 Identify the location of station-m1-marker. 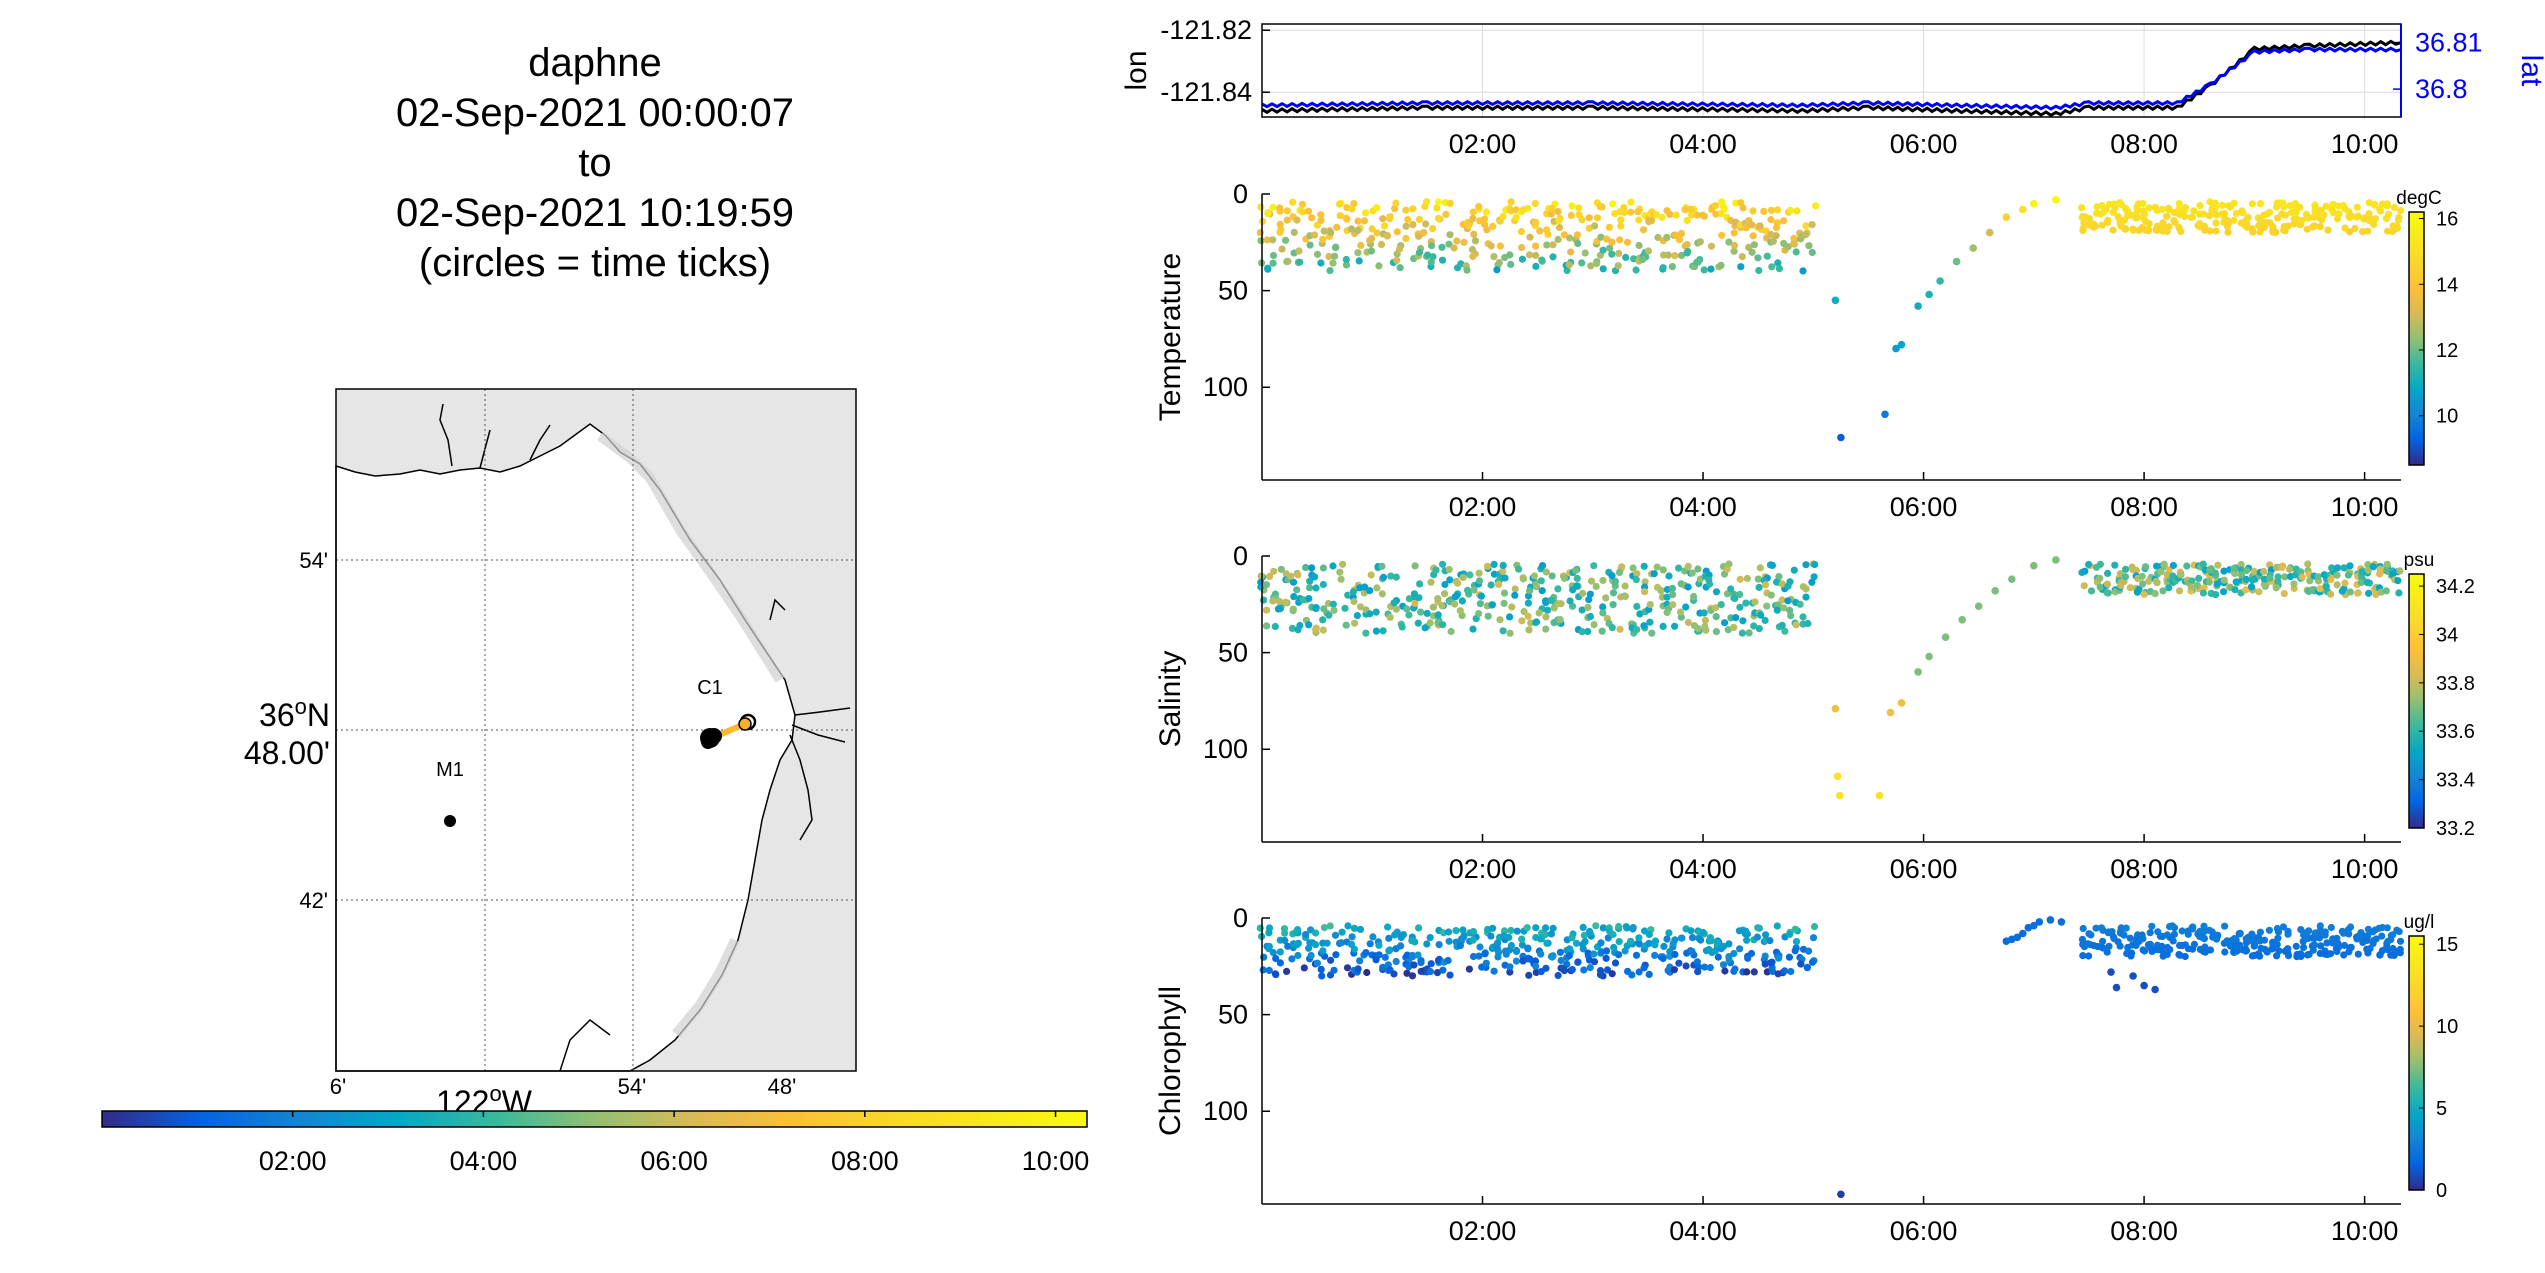
(450, 821).